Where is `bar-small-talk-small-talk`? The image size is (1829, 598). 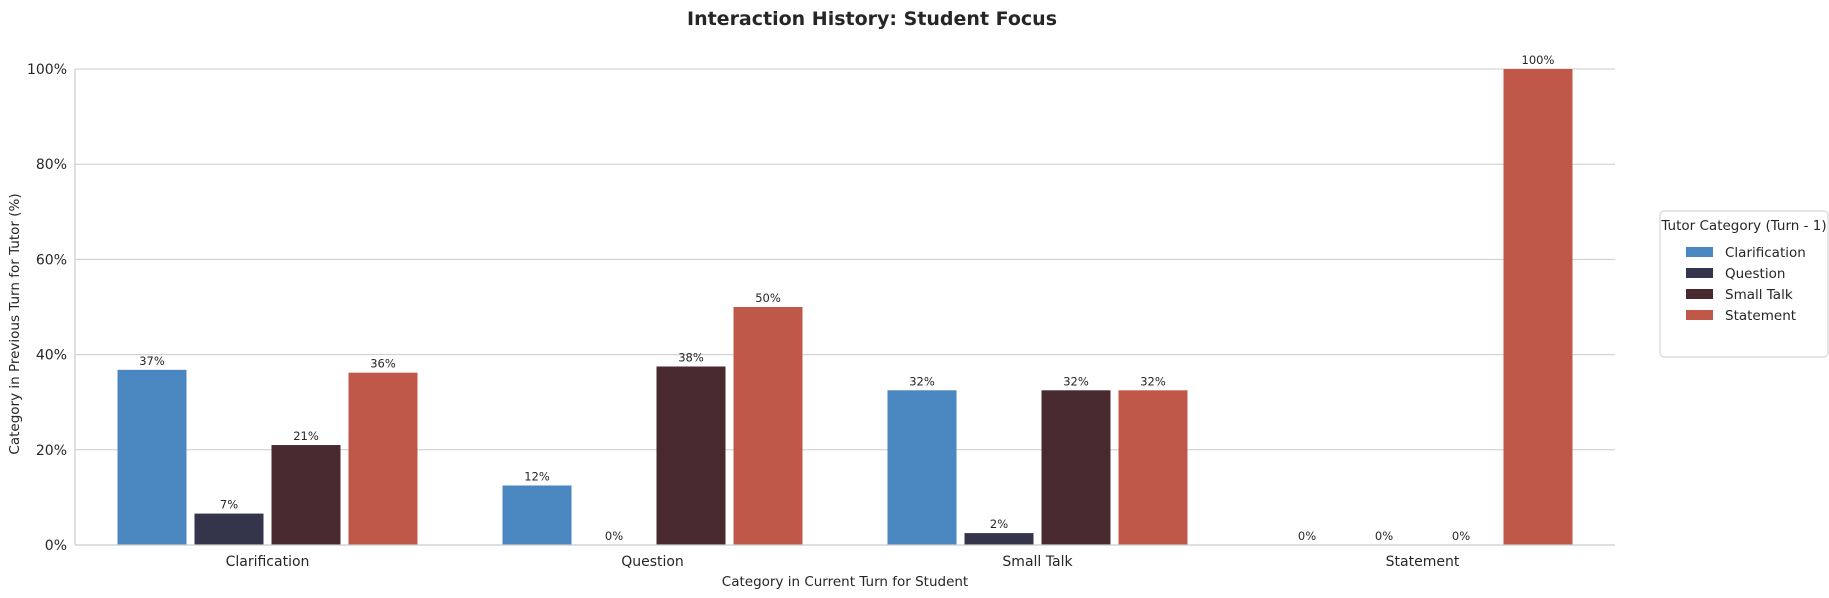
bar-small-talk-small-talk is located at coordinates (1076, 467).